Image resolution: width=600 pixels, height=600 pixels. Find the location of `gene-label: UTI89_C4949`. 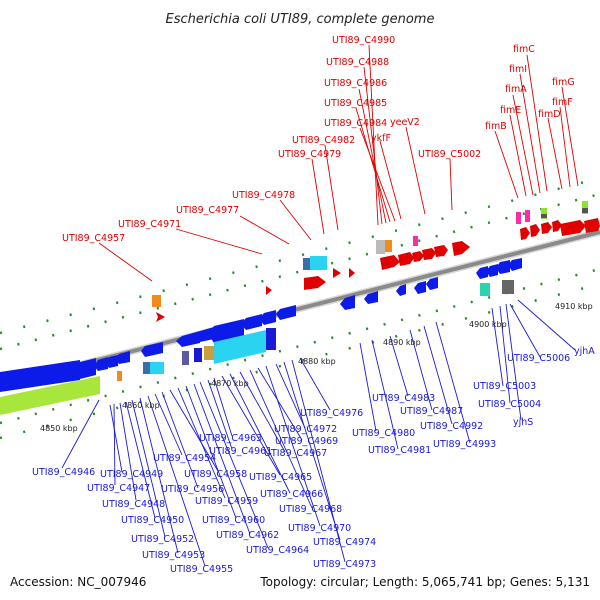

gene-label: UTI89_C4949 is located at coordinates (131, 474).